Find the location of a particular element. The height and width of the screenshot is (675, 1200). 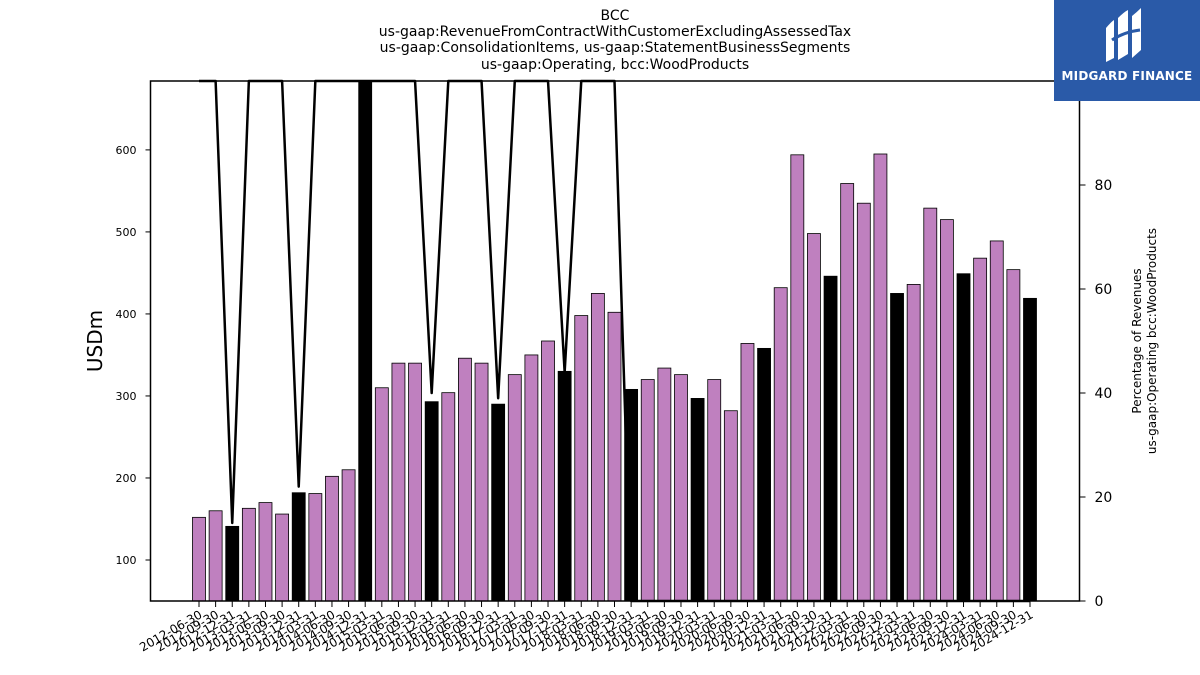

y-tick-label: 300 is located at coordinates (126, 396).